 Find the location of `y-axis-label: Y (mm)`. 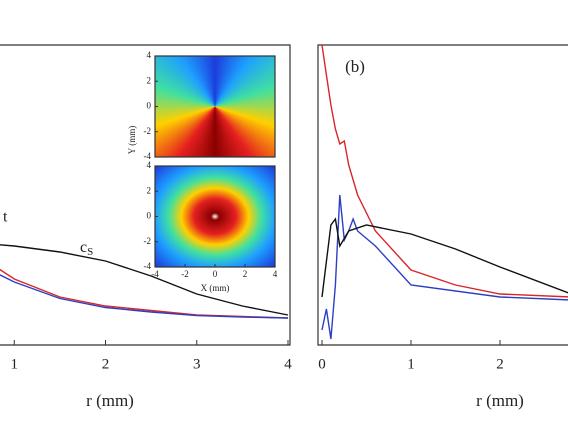

y-axis-label: Y (mm) is located at coordinates (132, 140).